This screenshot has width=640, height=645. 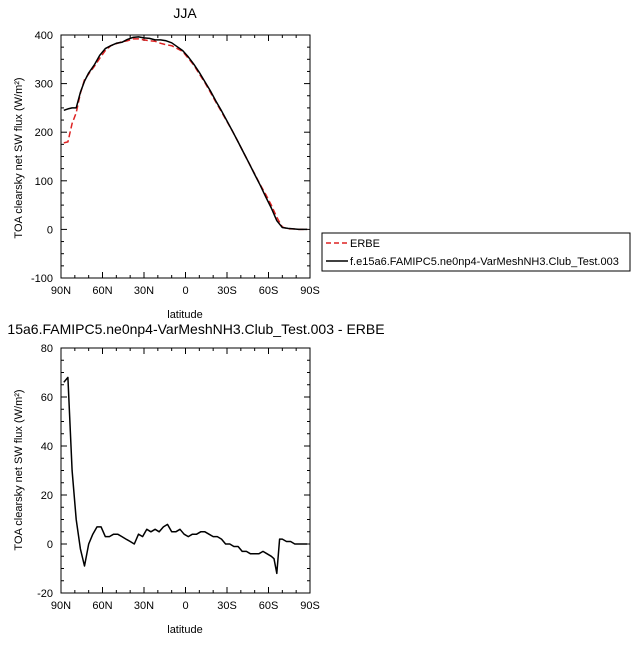 I want to click on bottom-panel-y-tick-label: 40, so click(x=47, y=447).